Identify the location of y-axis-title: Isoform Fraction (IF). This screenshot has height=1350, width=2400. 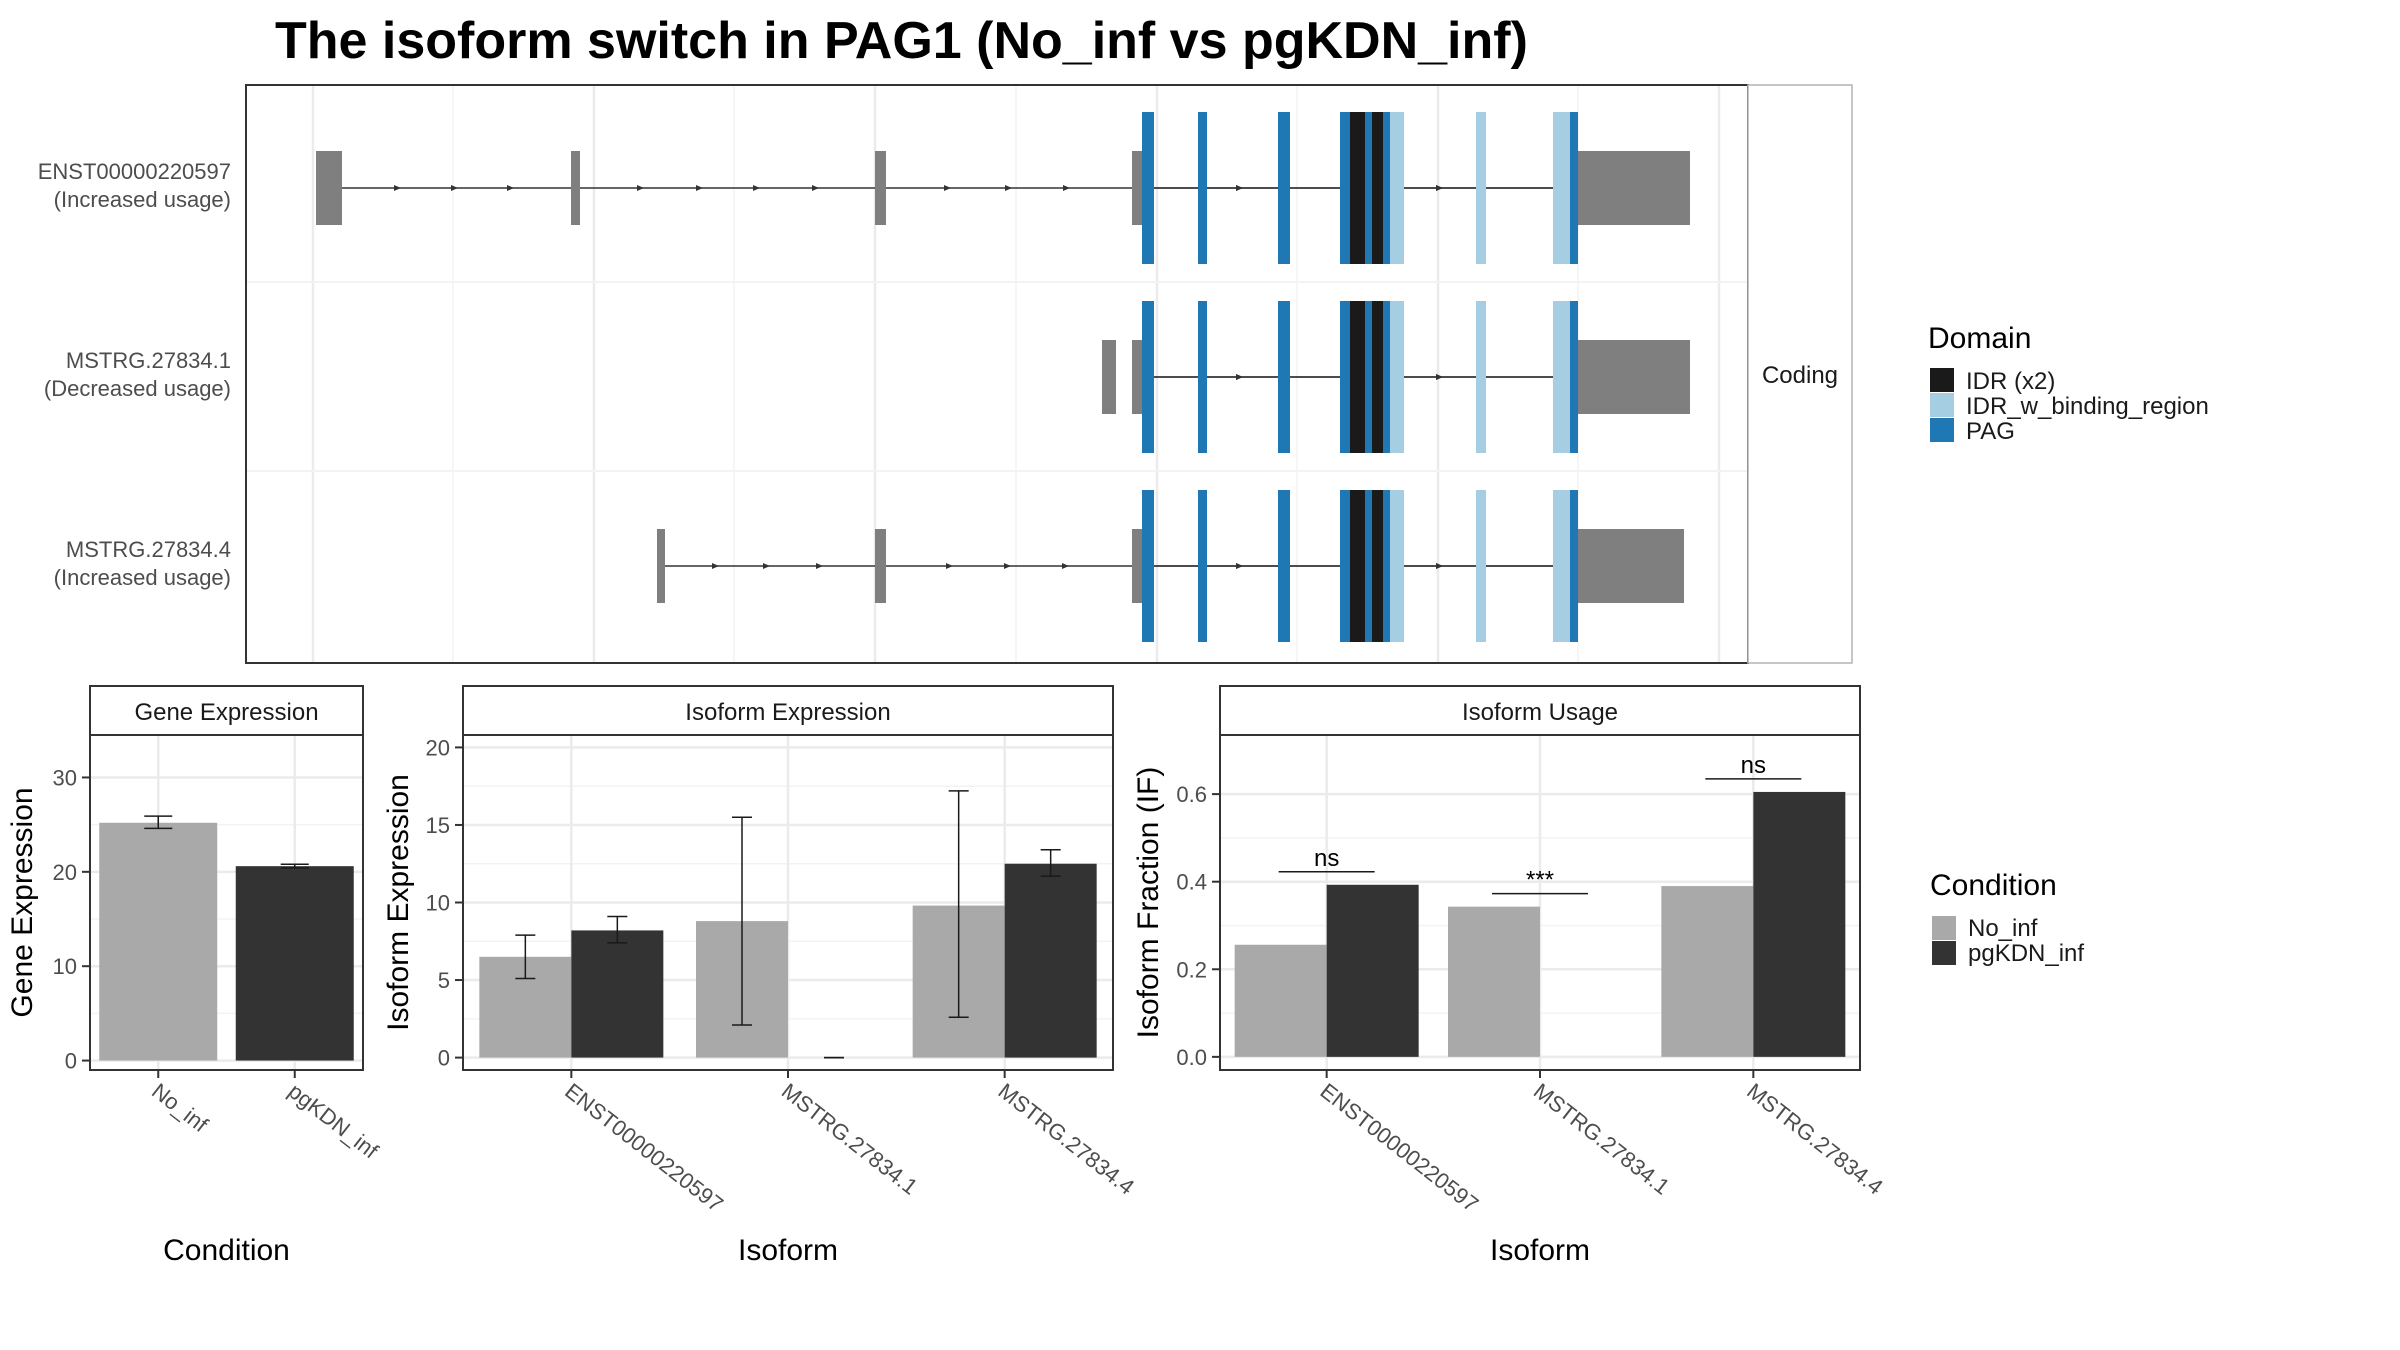
(1148, 903).